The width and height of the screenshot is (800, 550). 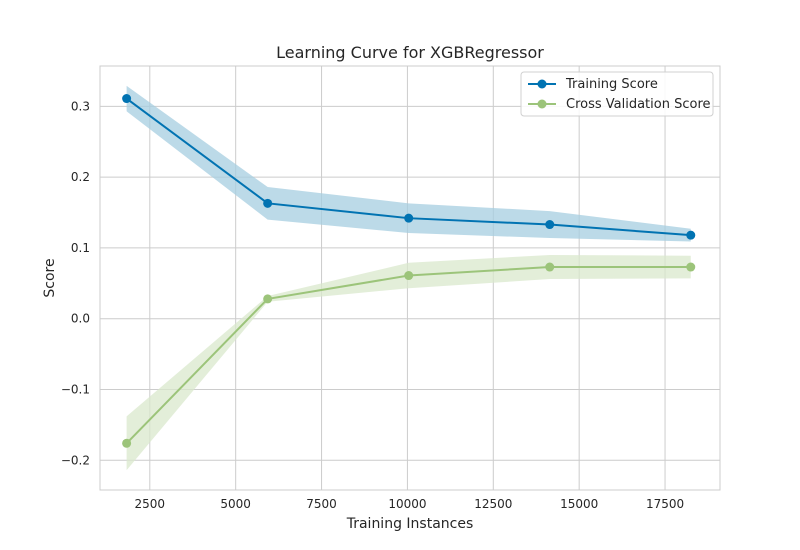 I want to click on legend-label-training-score: Training Score, so click(x=611, y=84).